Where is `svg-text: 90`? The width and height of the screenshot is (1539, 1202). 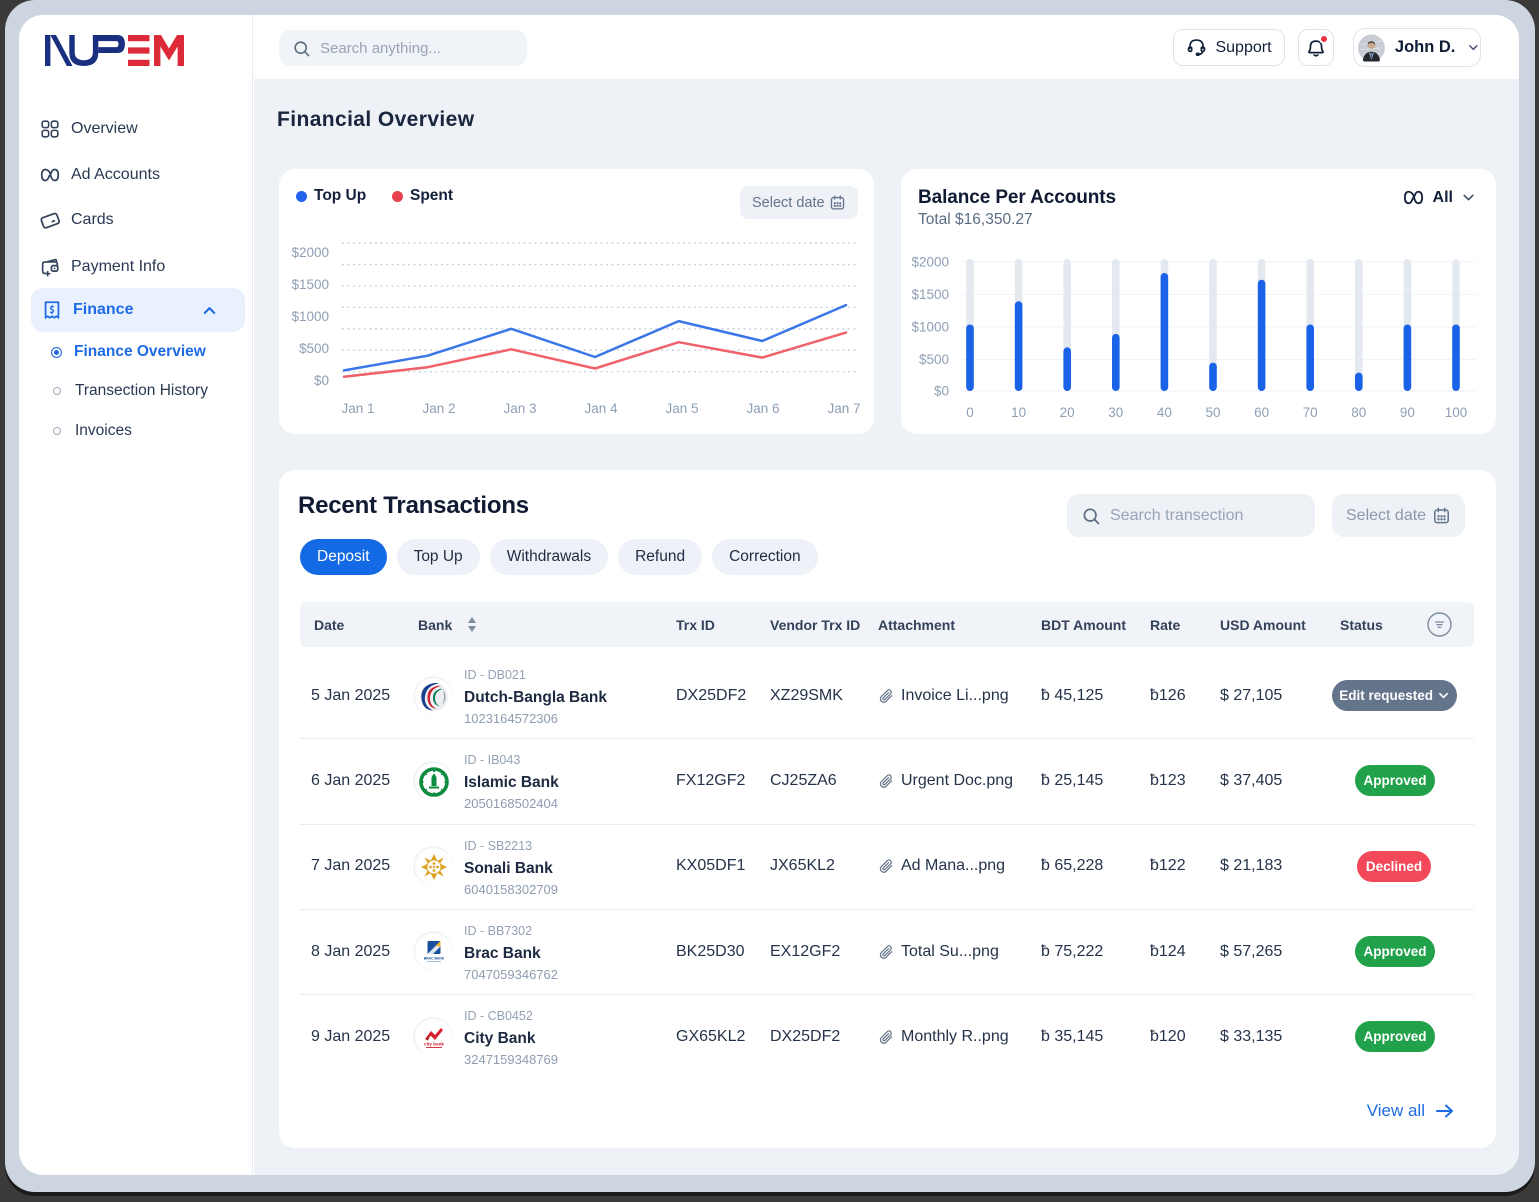 svg-text: 90 is located at coordinates (1407, 412).